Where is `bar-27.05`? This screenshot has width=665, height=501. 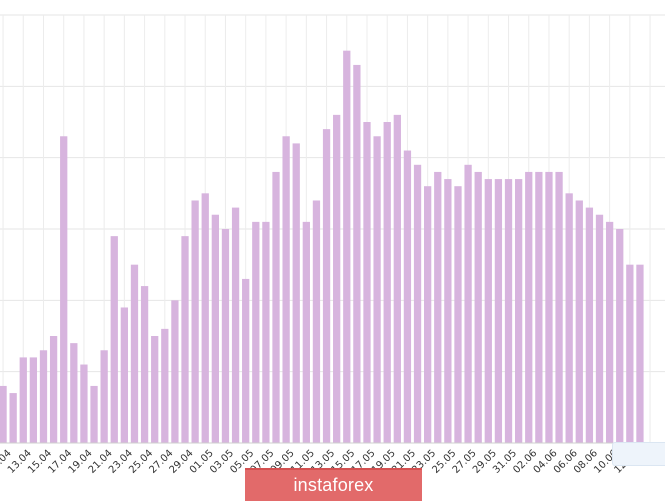 bar-27.05 is located at coordinates (468, 304).